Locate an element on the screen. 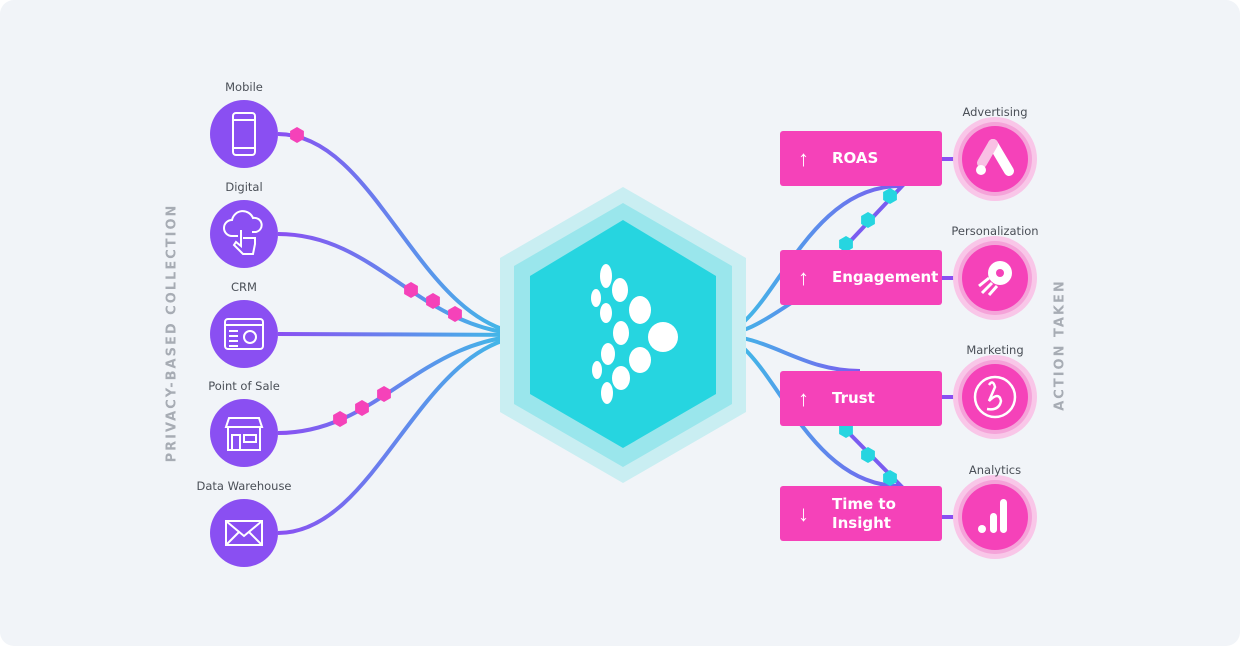 This screenshot has height=646, width=1240. storefront-icon is located at coordinates (244, 434).